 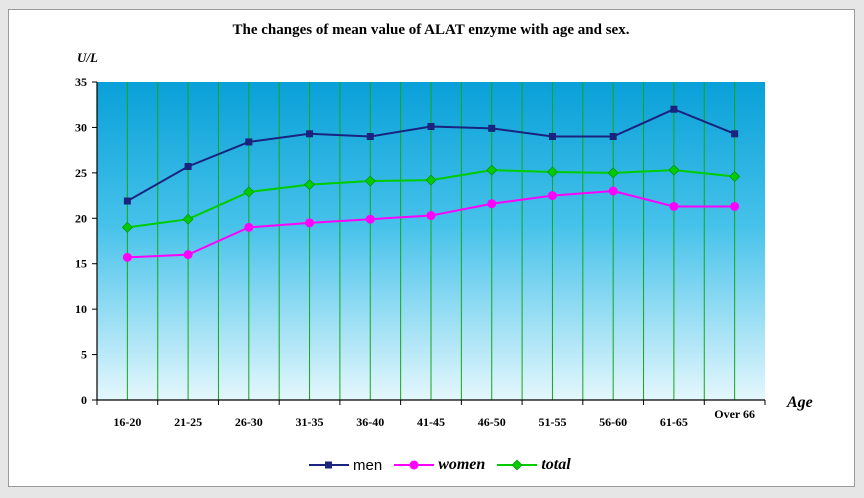 I want to click on series-total, so click(x=431, y=198).